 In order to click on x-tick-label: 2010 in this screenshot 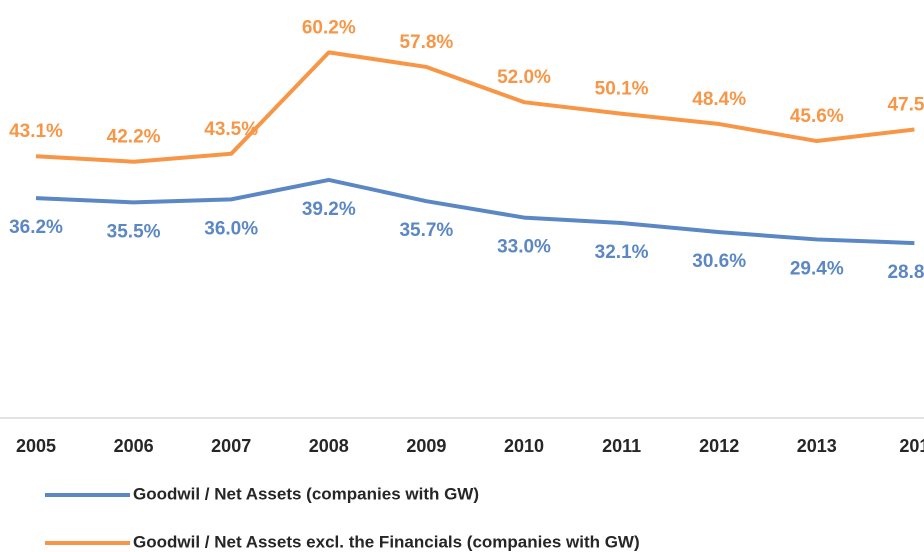, I will do `click(524, 446)`.